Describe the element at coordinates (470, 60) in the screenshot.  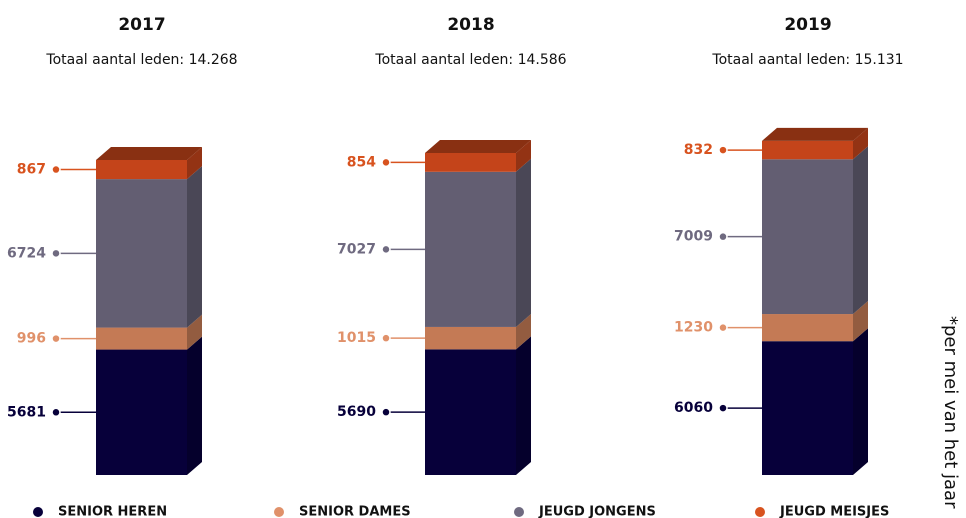
I see `year-subtitle: Totaal aantal leden: 14.586` at that location.